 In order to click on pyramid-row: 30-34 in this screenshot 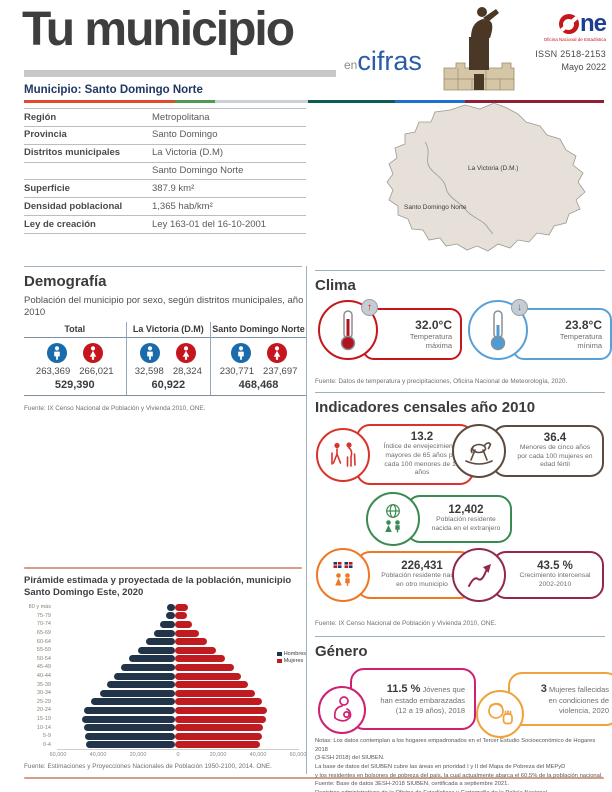, I will do `click(163, 693)`.